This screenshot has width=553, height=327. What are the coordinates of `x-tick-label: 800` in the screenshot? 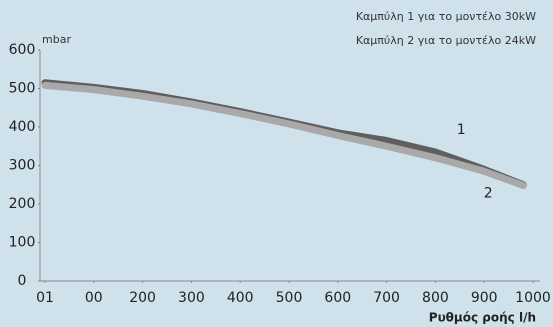 It's located at (435, 298).